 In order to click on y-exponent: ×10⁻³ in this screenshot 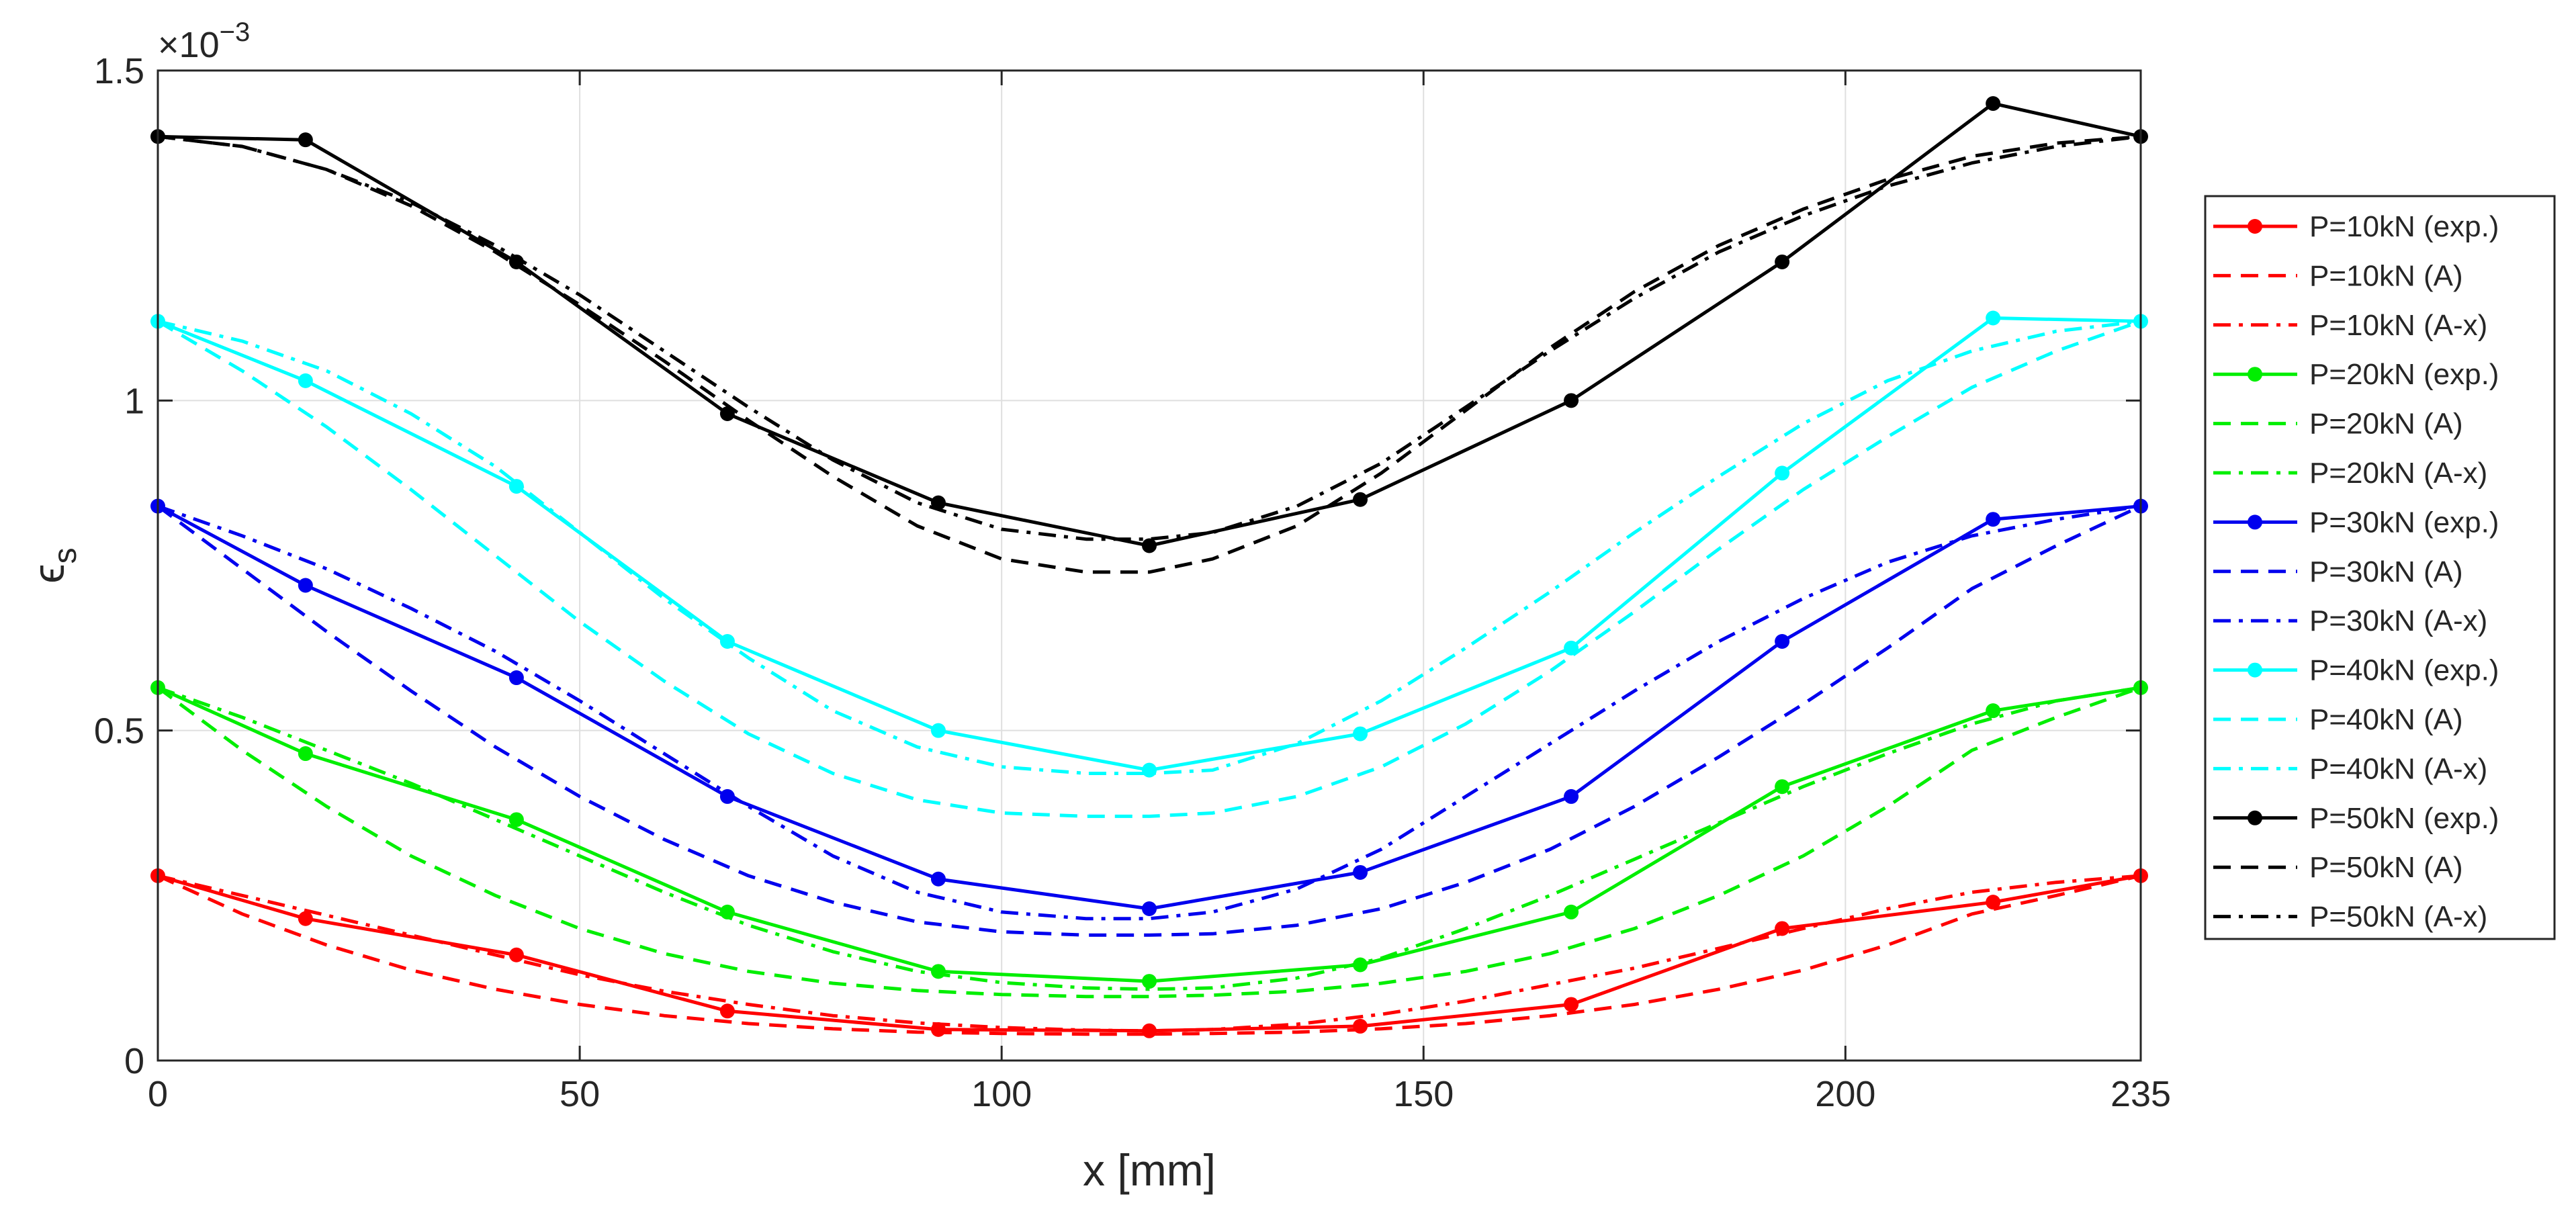, I will do `click(204, 41)`.